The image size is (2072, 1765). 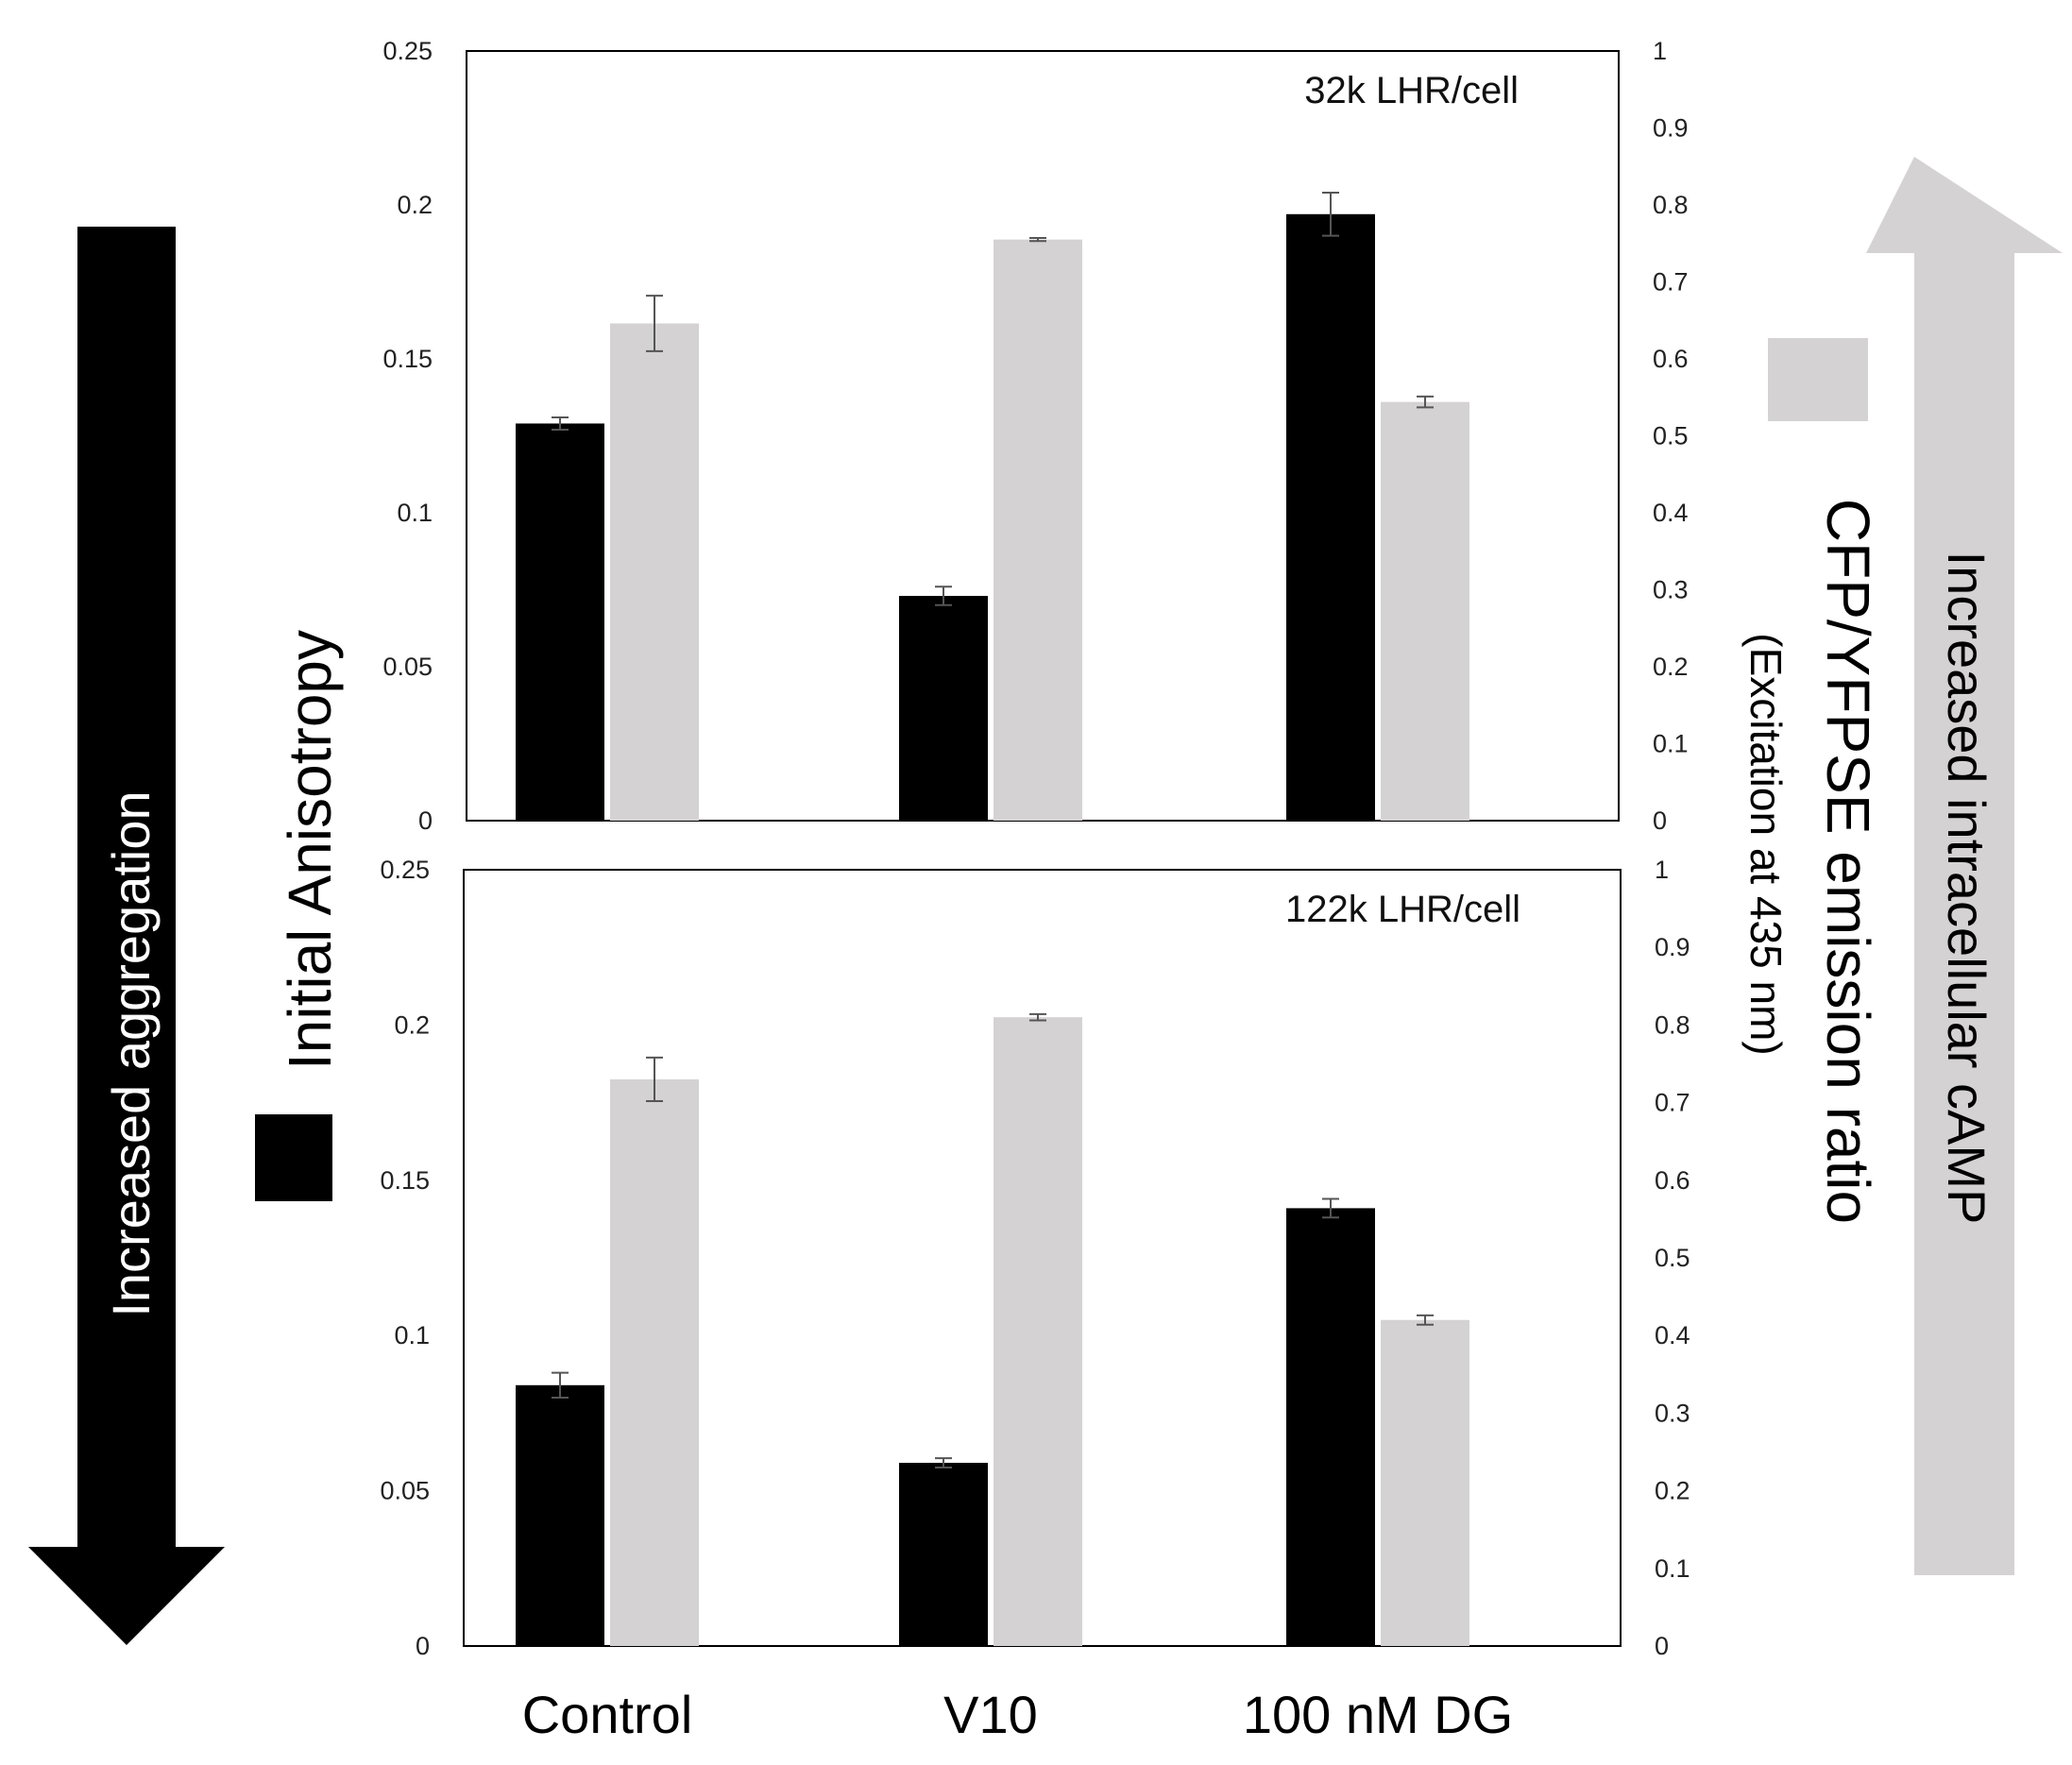 What do you see at coordinates (131, 1053) in the screenshot?
I see `aggregation-arrow-label: Increased aggregation` at bounding box center [131, 1053].